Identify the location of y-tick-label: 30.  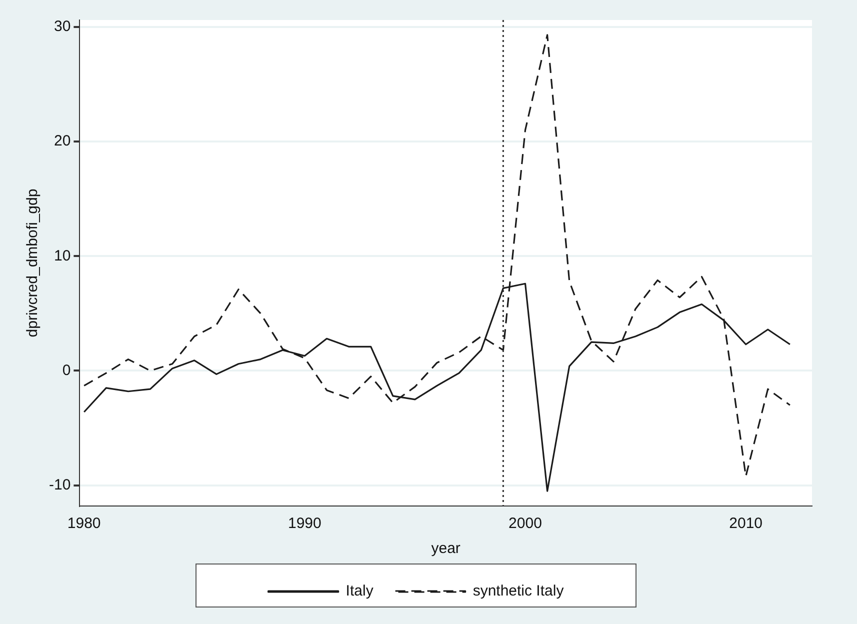
(62, 27).